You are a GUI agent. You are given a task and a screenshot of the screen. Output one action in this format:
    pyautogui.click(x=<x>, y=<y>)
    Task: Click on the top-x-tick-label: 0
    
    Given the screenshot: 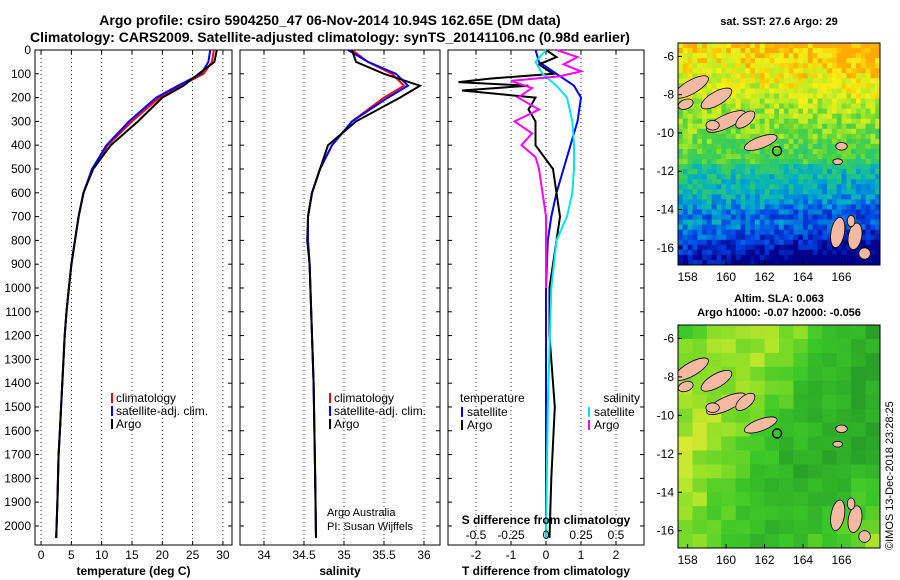 What is the action you would take?
    pyautogui.click(x=546, y=535)
    